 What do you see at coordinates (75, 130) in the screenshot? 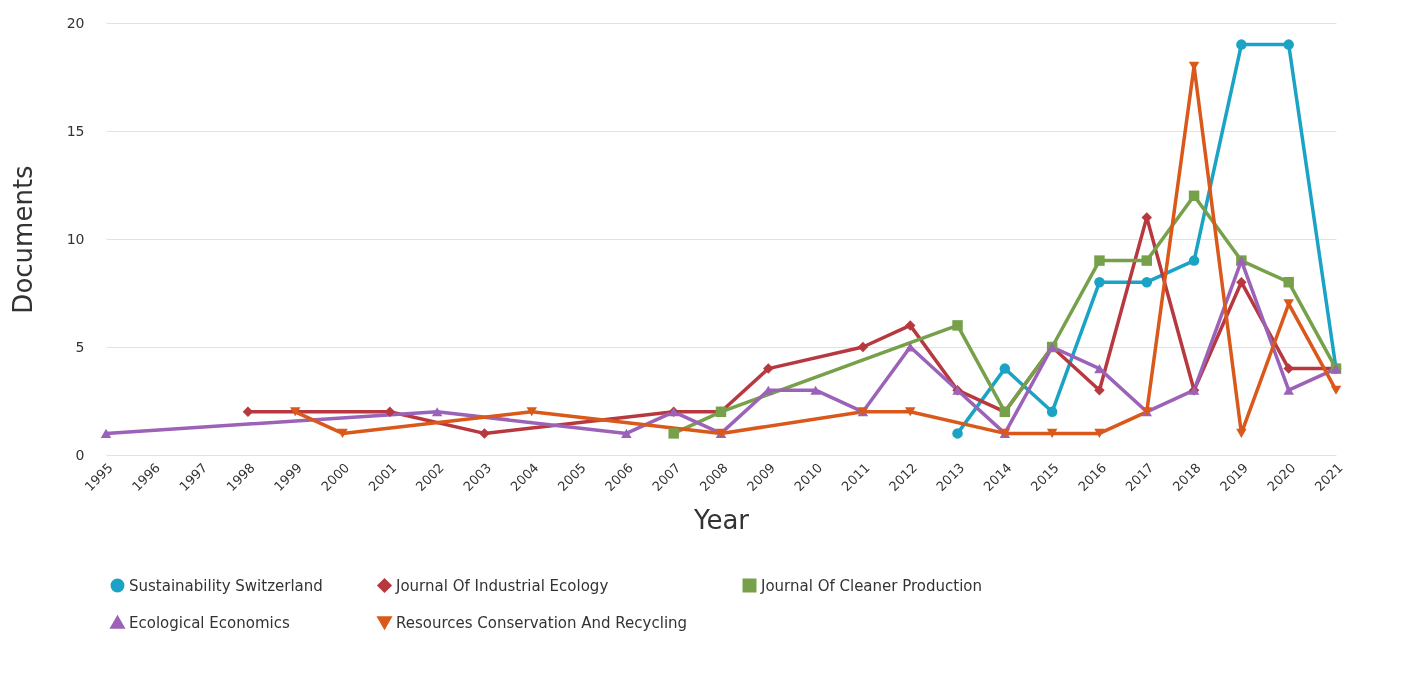
I see `y-tick-label: 15` at bounding box center [75, 130].